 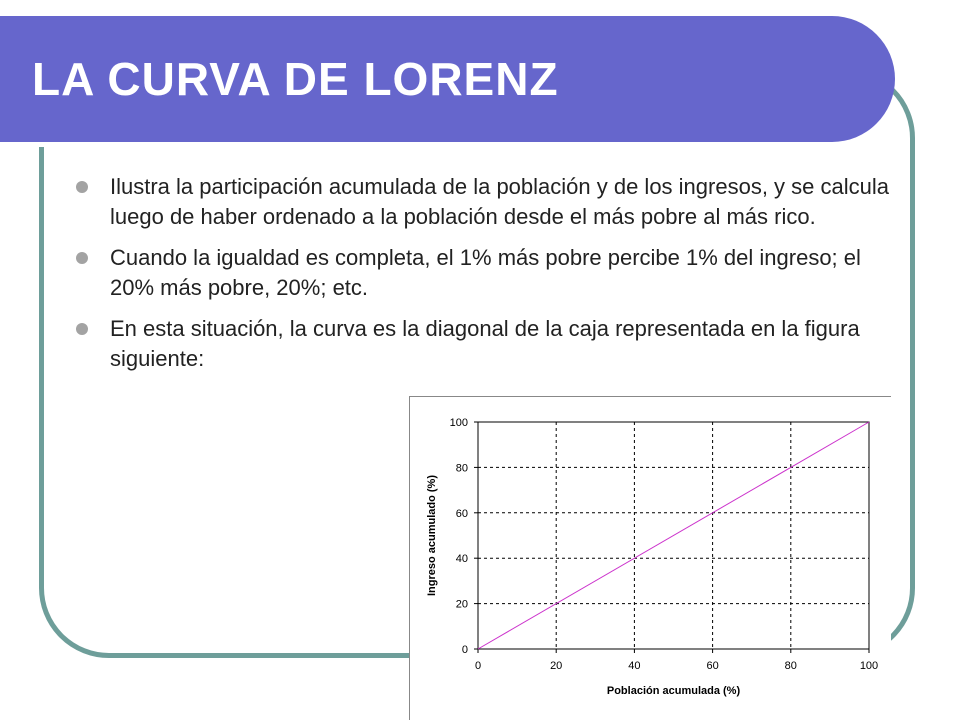 What do you see at coordinates (295, 79) in the screenshot?
I see `slide-title: LA CURVA DE LORENZ` at bounding box center [295, 79].